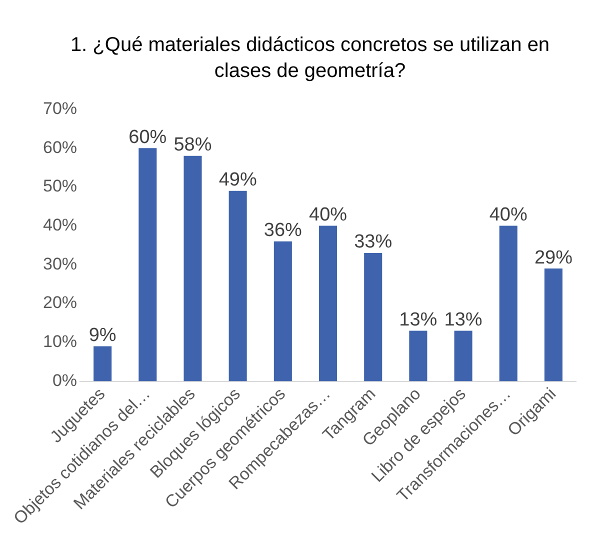 The width and height of the screenshot is (596, 534). Describe the element at coordinates (102, 335) in the screenshot. I see `data-label: 9%` at that location.